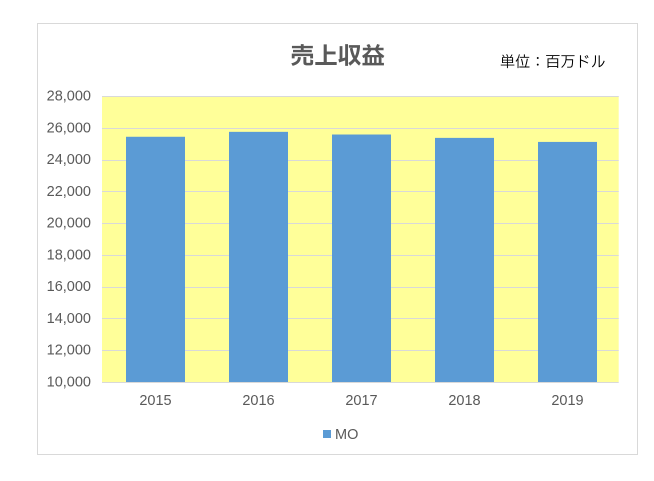 This screenshot has height=481, width=654. What do you see at coordinates (464, 401) in the screenshot?
I see `svg-text: 2018` at bounding box center [464, 401].